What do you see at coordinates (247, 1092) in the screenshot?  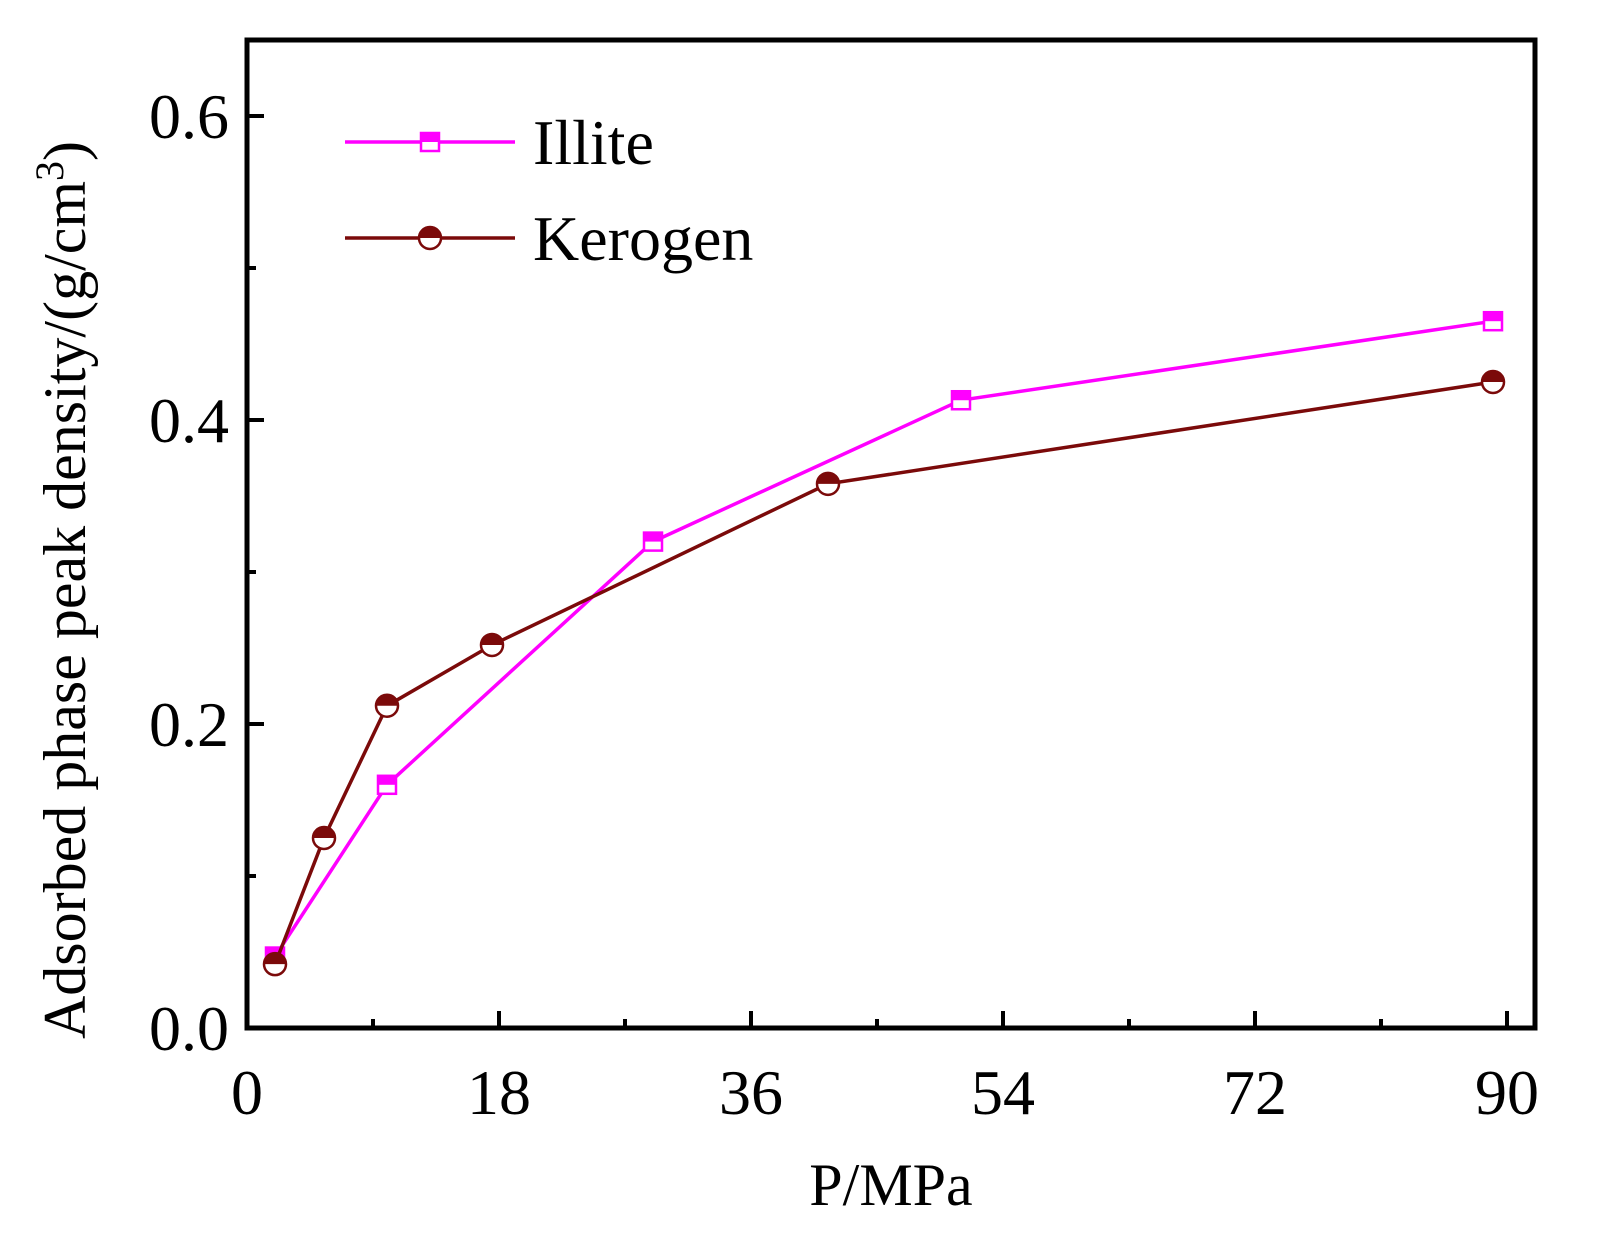 I see `x-tick-label: 0` at bounding box center [247, 1092].